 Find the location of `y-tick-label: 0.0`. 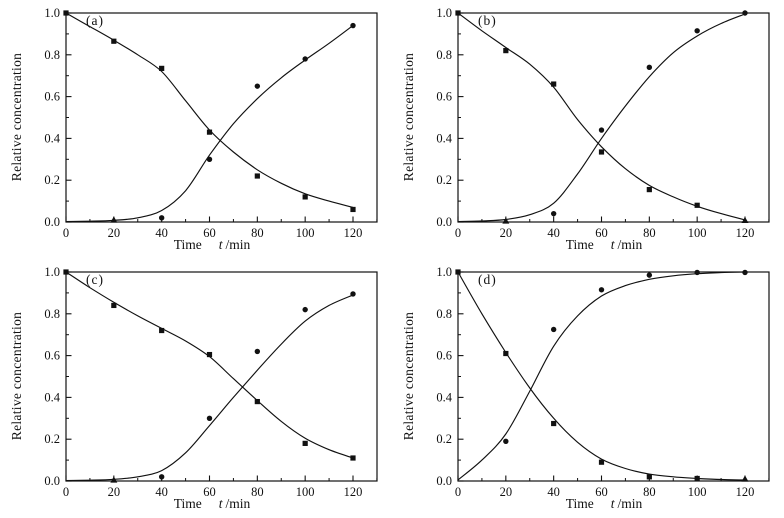

y-tick-label: 0.0 is located at coordinates (52, 222).